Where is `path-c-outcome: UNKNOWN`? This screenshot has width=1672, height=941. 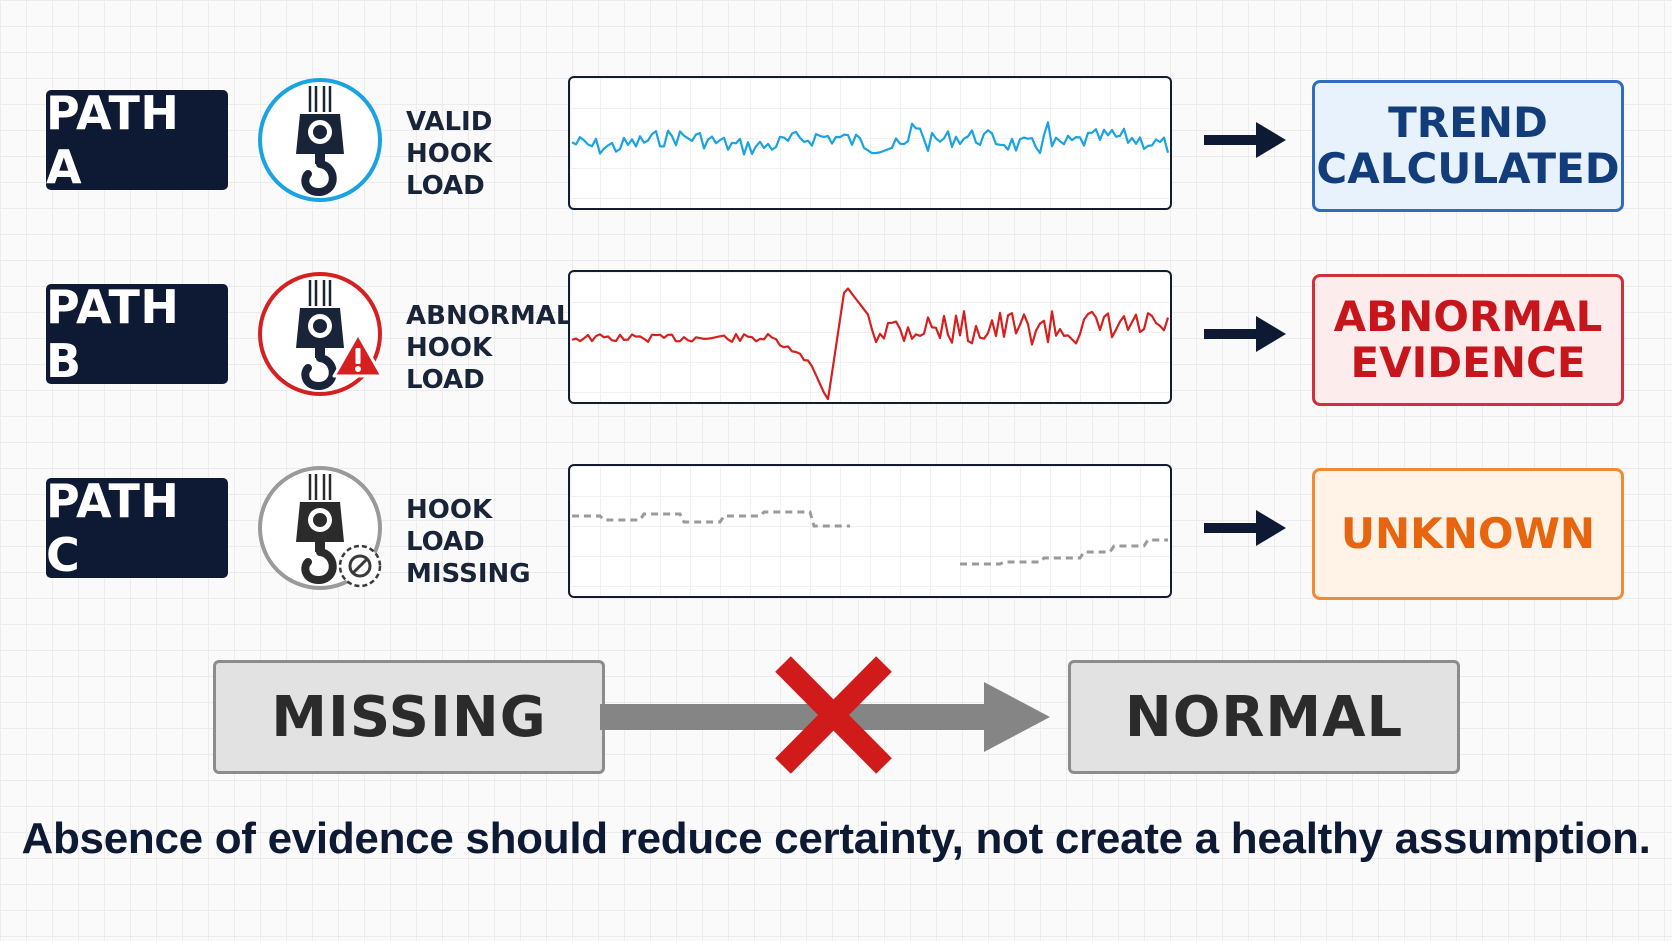
path-c-outcome: UNKNOWN is located at coordinates (1468, 534).